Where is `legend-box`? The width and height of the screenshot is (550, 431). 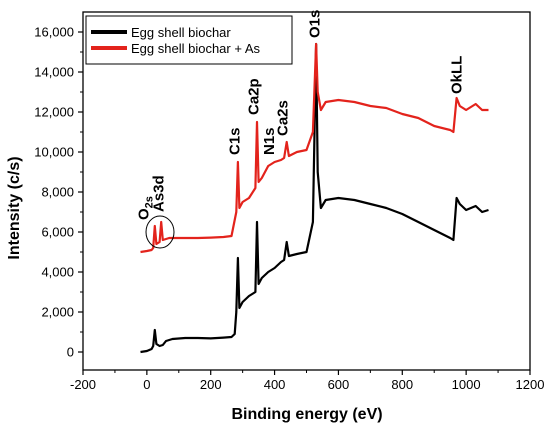
legend-box is located at coordinates (189, 40).